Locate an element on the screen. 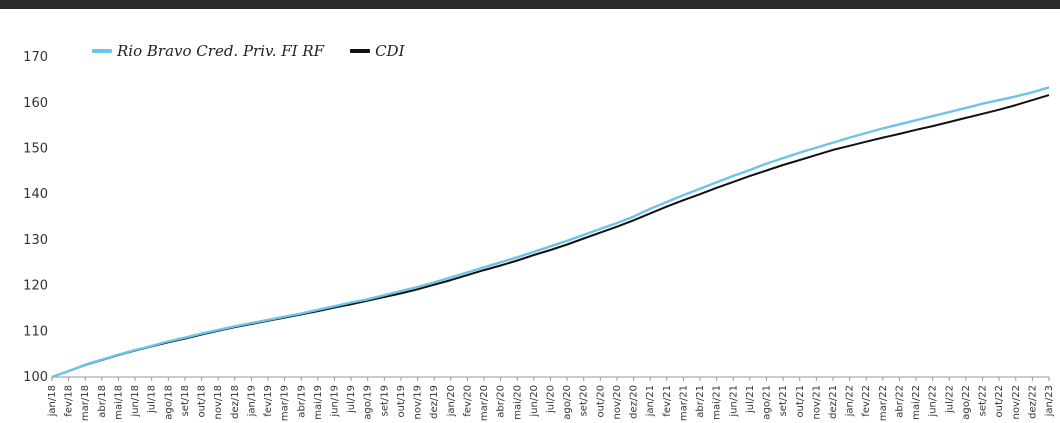 The width and height of the screenshot is (1060, 423). x-tick-label: out/22 is located at coordinates (999, 401).